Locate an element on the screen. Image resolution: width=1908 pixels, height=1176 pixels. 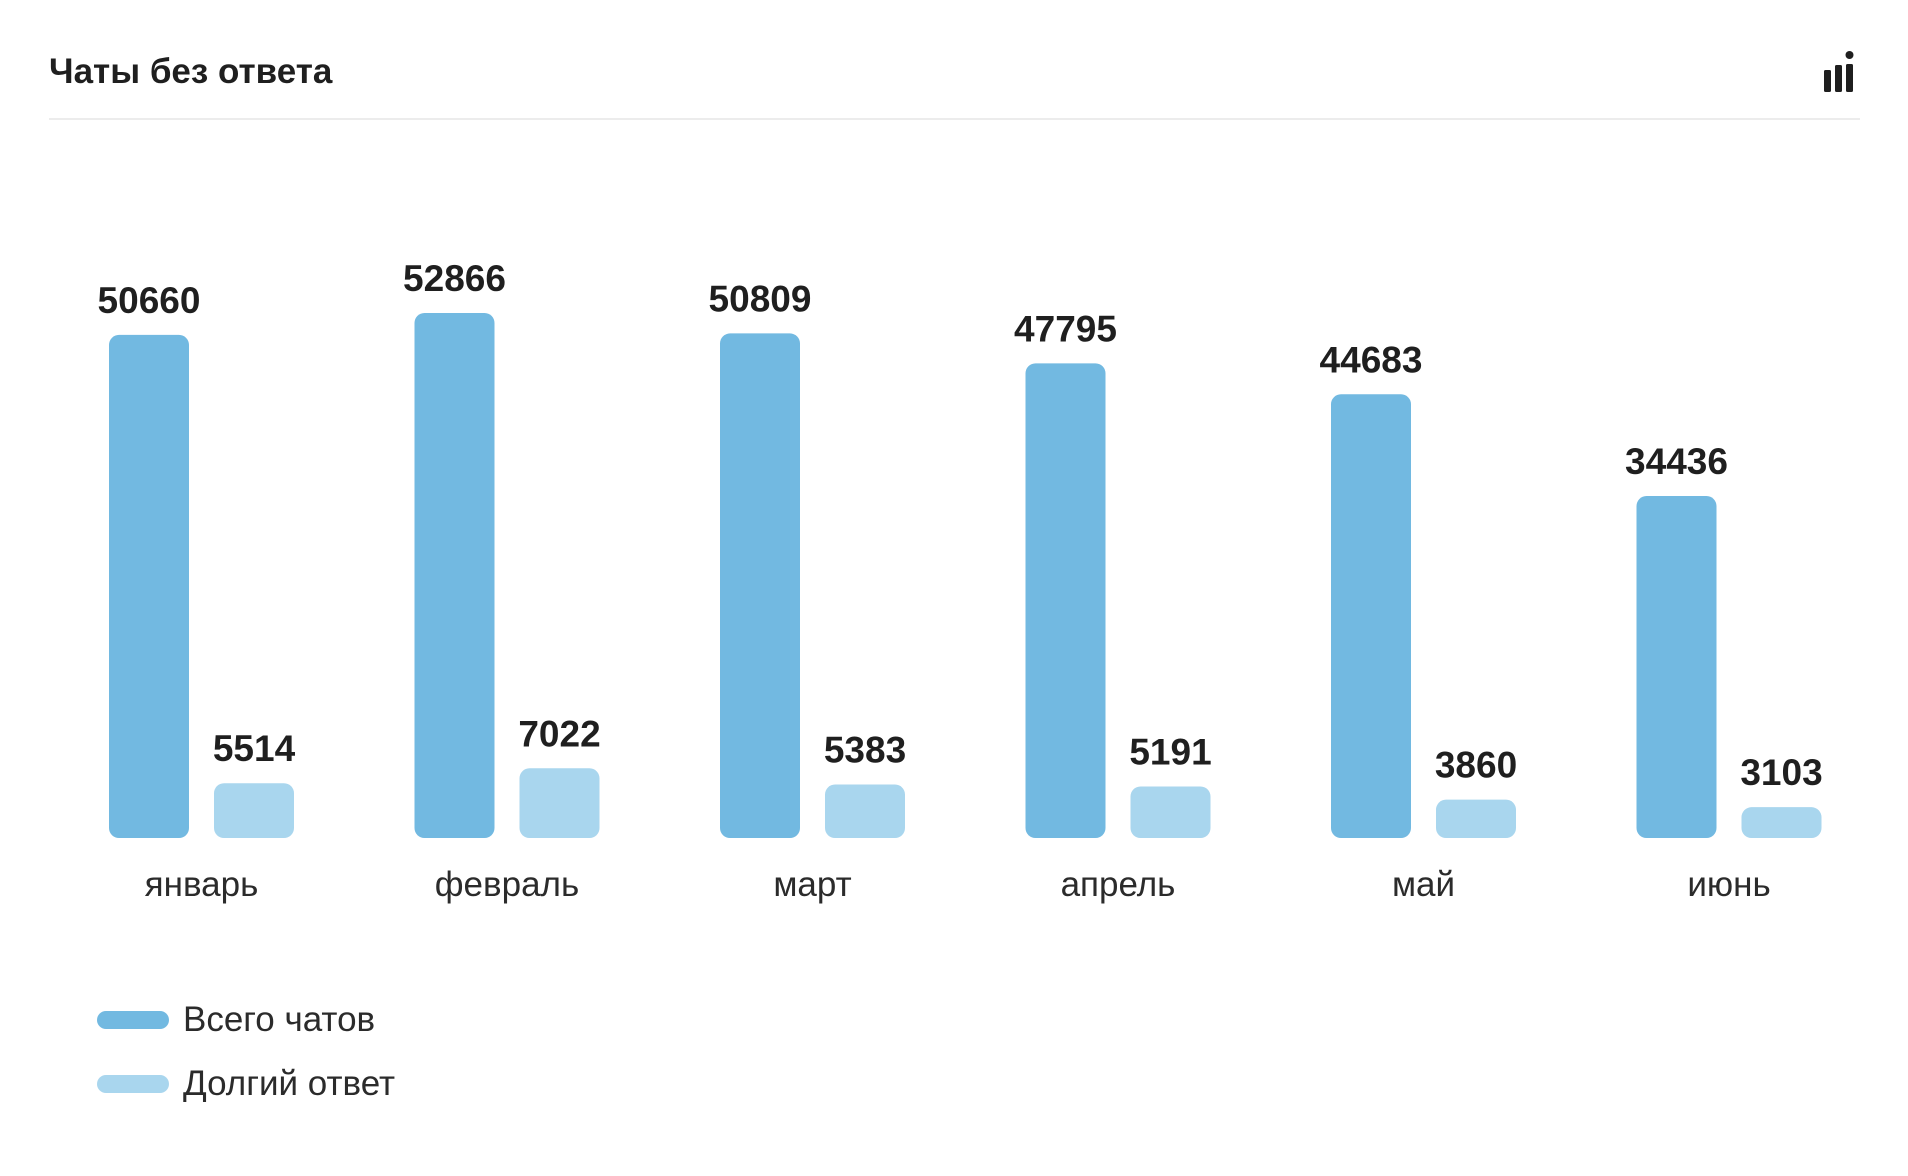
data-label: 5191 is located at coordinates (1170, 751).